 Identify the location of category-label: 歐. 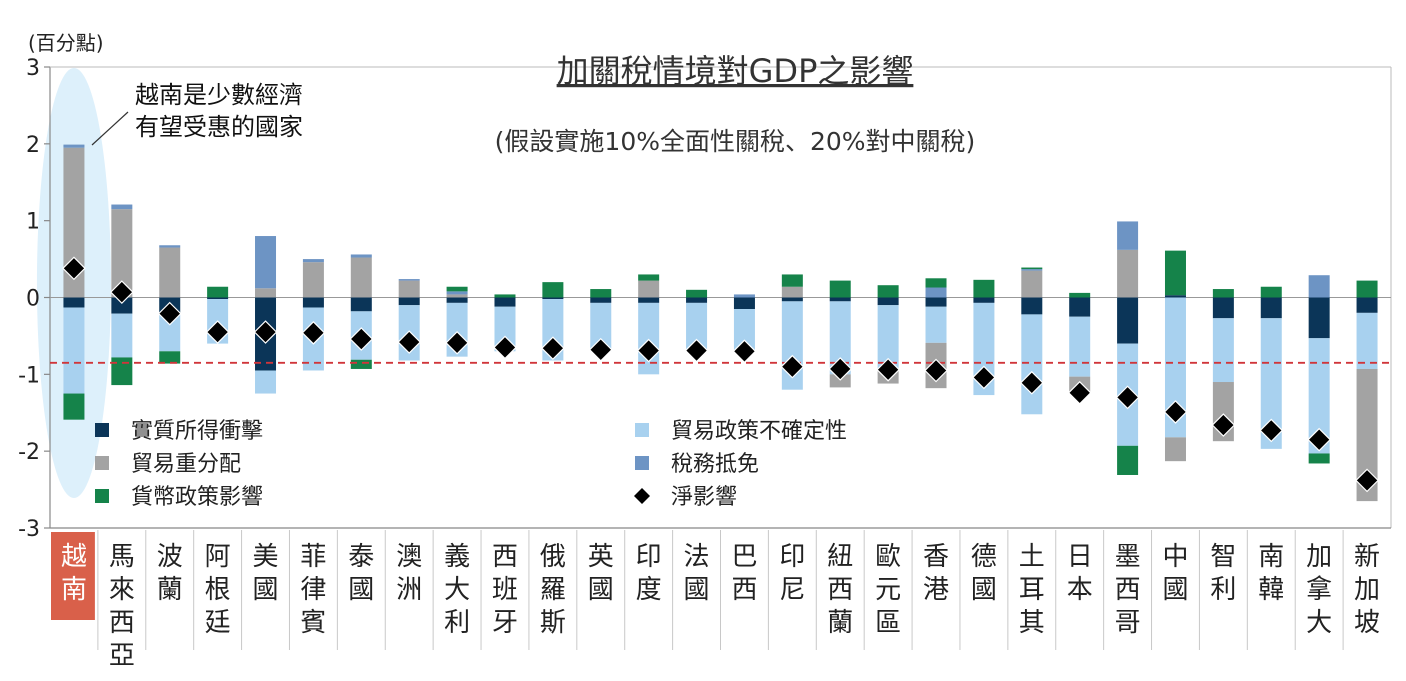
(888, 557).